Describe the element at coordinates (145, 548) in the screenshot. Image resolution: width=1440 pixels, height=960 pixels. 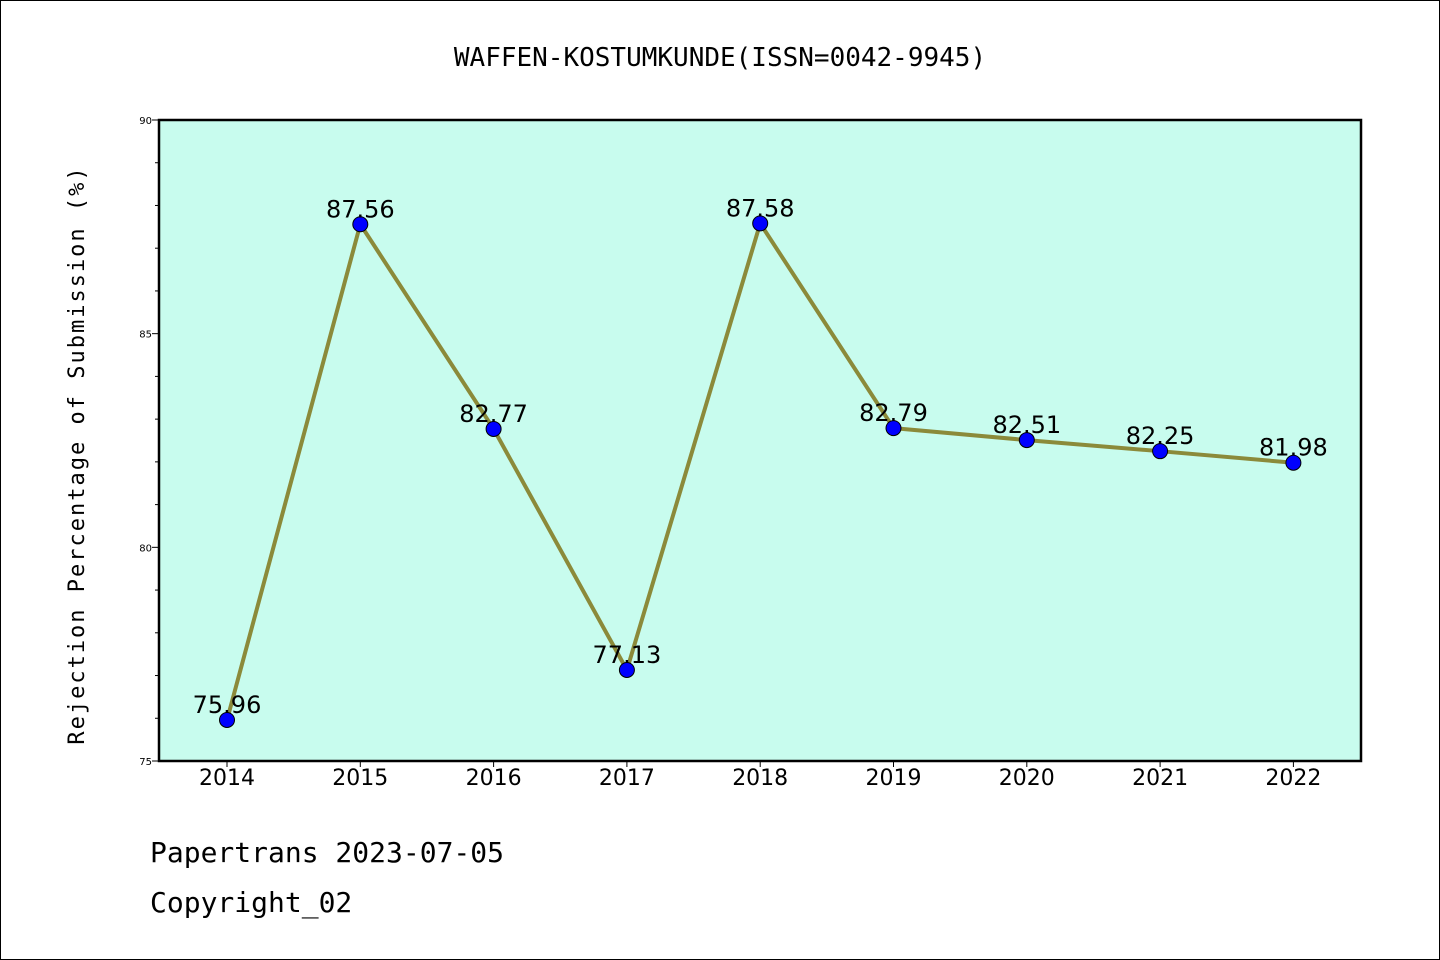
I see `y-tick-label: 80` at that location.